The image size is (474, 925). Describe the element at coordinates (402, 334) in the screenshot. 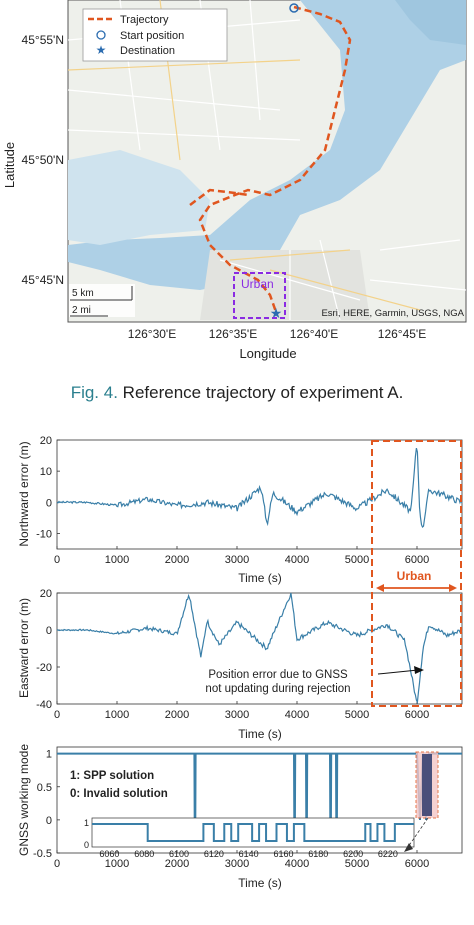

I see `lon-tick-4: 126°45'E` at that location.